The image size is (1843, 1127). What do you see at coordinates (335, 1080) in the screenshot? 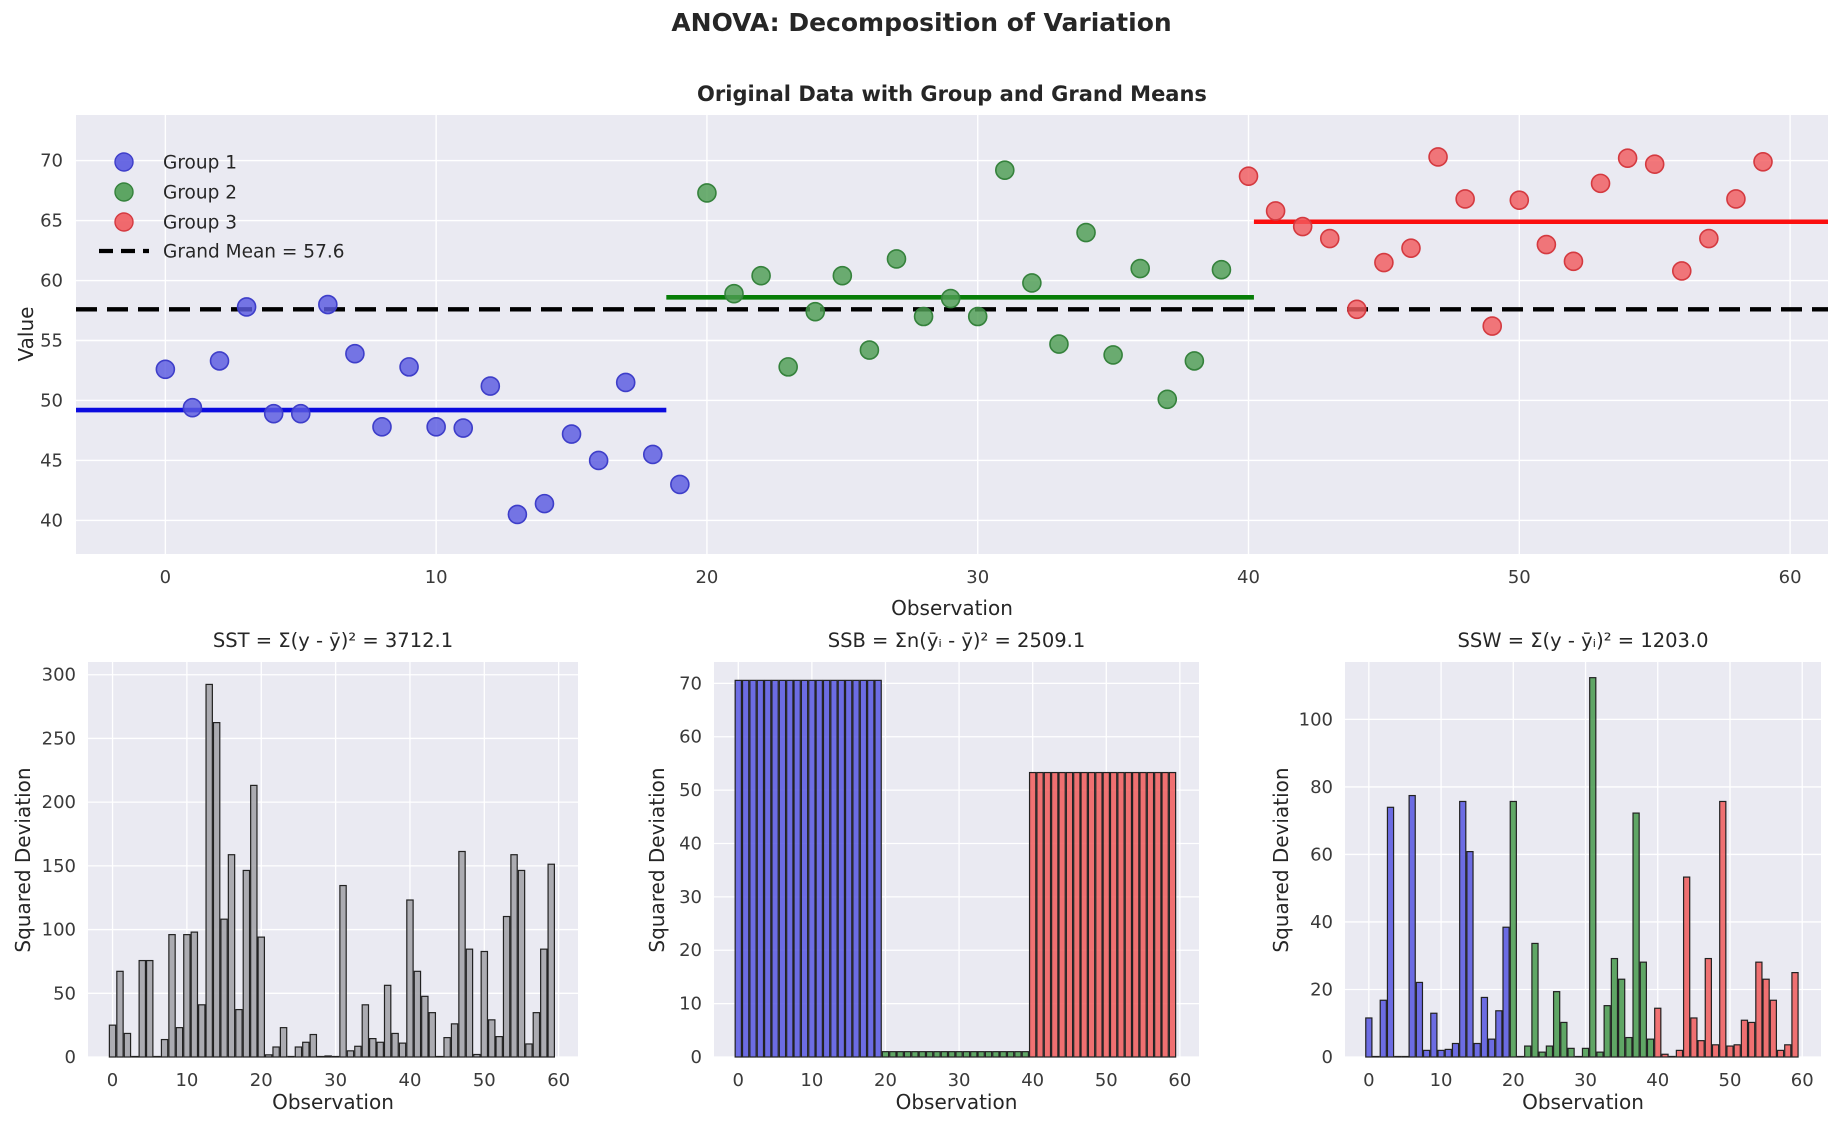
I see `x-tick-label: 30` at bounding box center [335, 1080].